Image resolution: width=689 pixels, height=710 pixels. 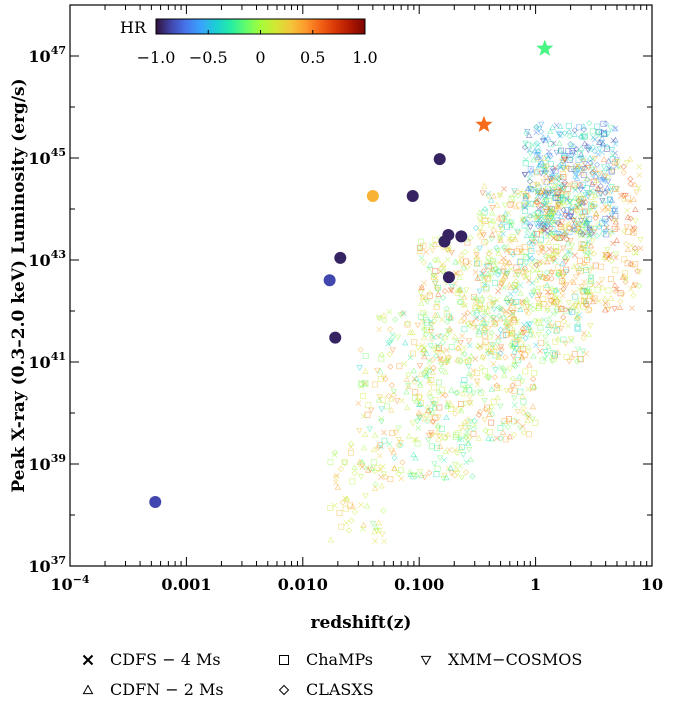 What do you see at coordinates (249, 42) in the screenshot?
I see `colorbar: HR −1.0 −0.5 0 0.5 1.0` at bounding box center [249, 42].